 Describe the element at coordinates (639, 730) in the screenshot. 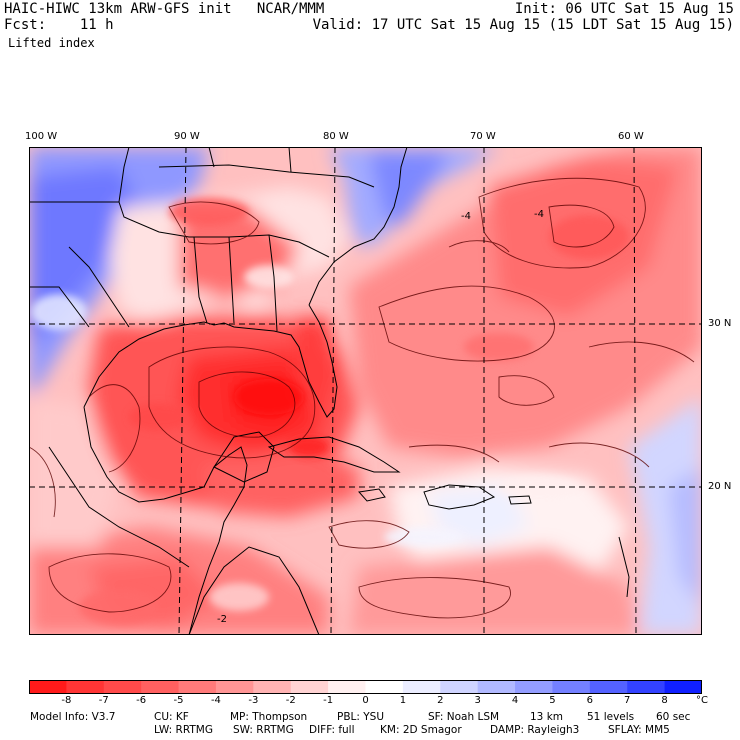

I see `surface-layer-option: SFLAY: MM5` at that location.